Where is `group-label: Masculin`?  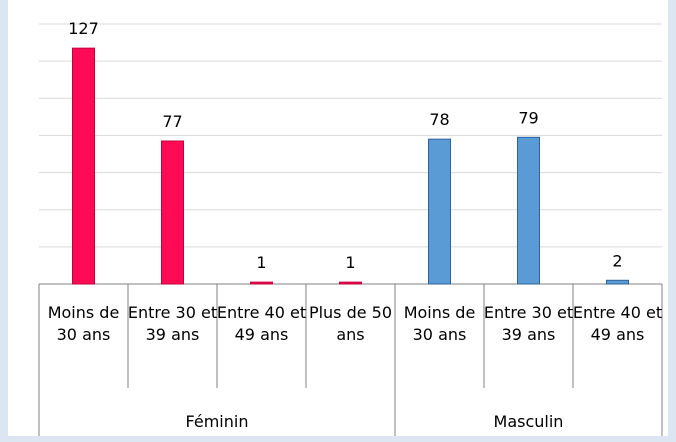
group-label: Masculin is located at coordinates (528, 421).